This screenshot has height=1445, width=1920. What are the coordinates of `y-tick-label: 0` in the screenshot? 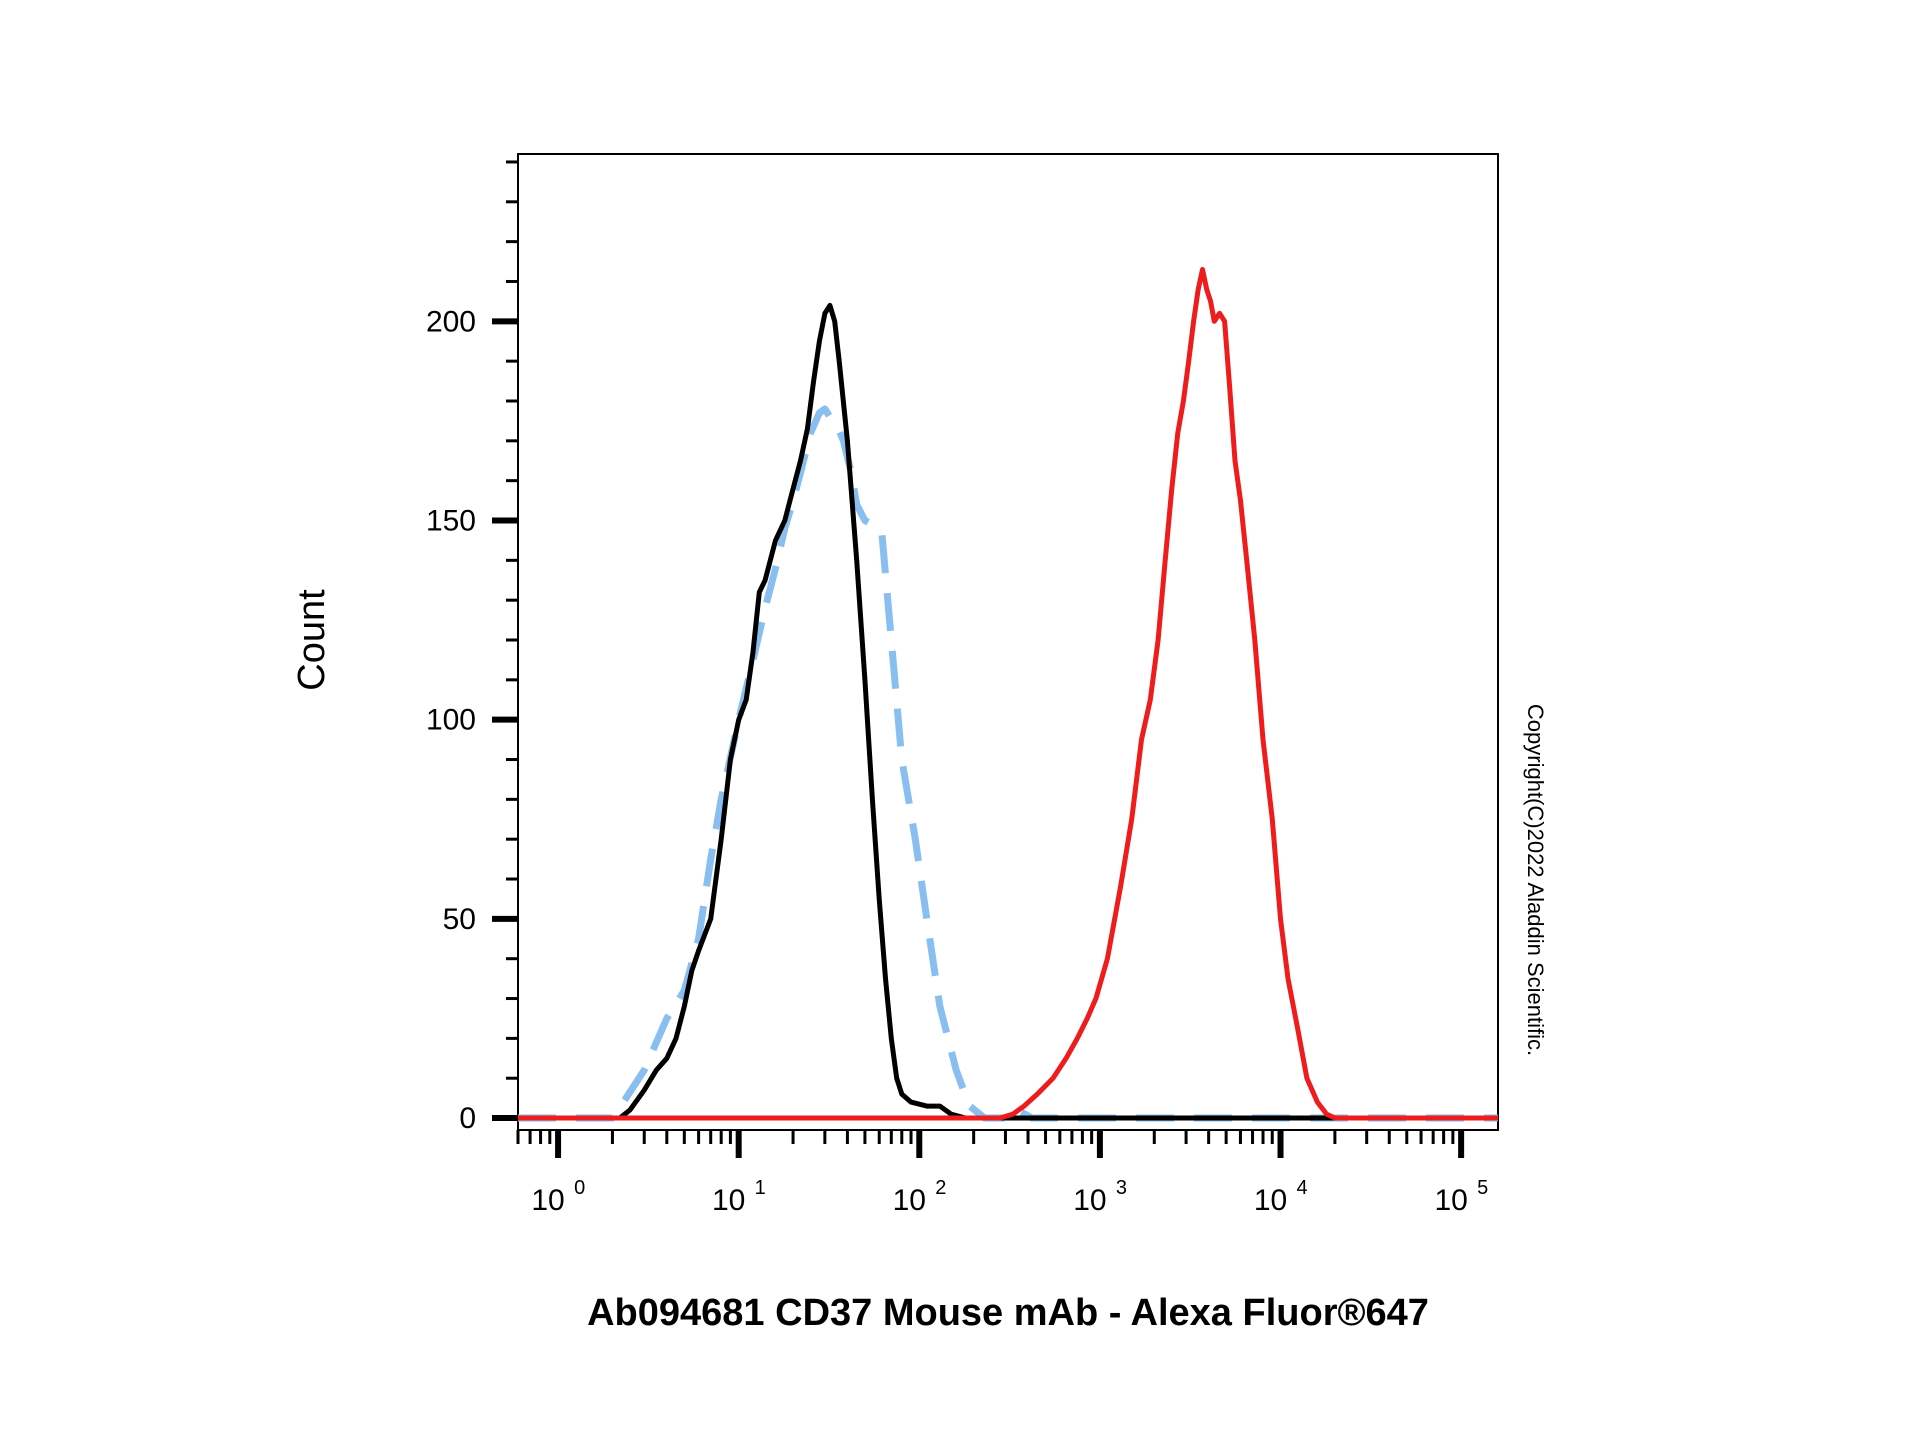 It's located at (467, 1118).